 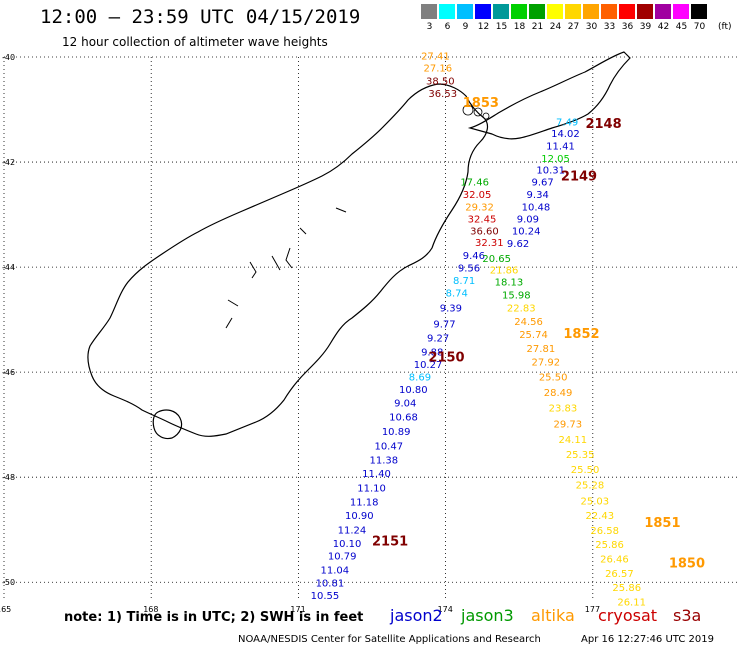 I want to click on wave-height-label: 7.49, so click(x=567, y=122).